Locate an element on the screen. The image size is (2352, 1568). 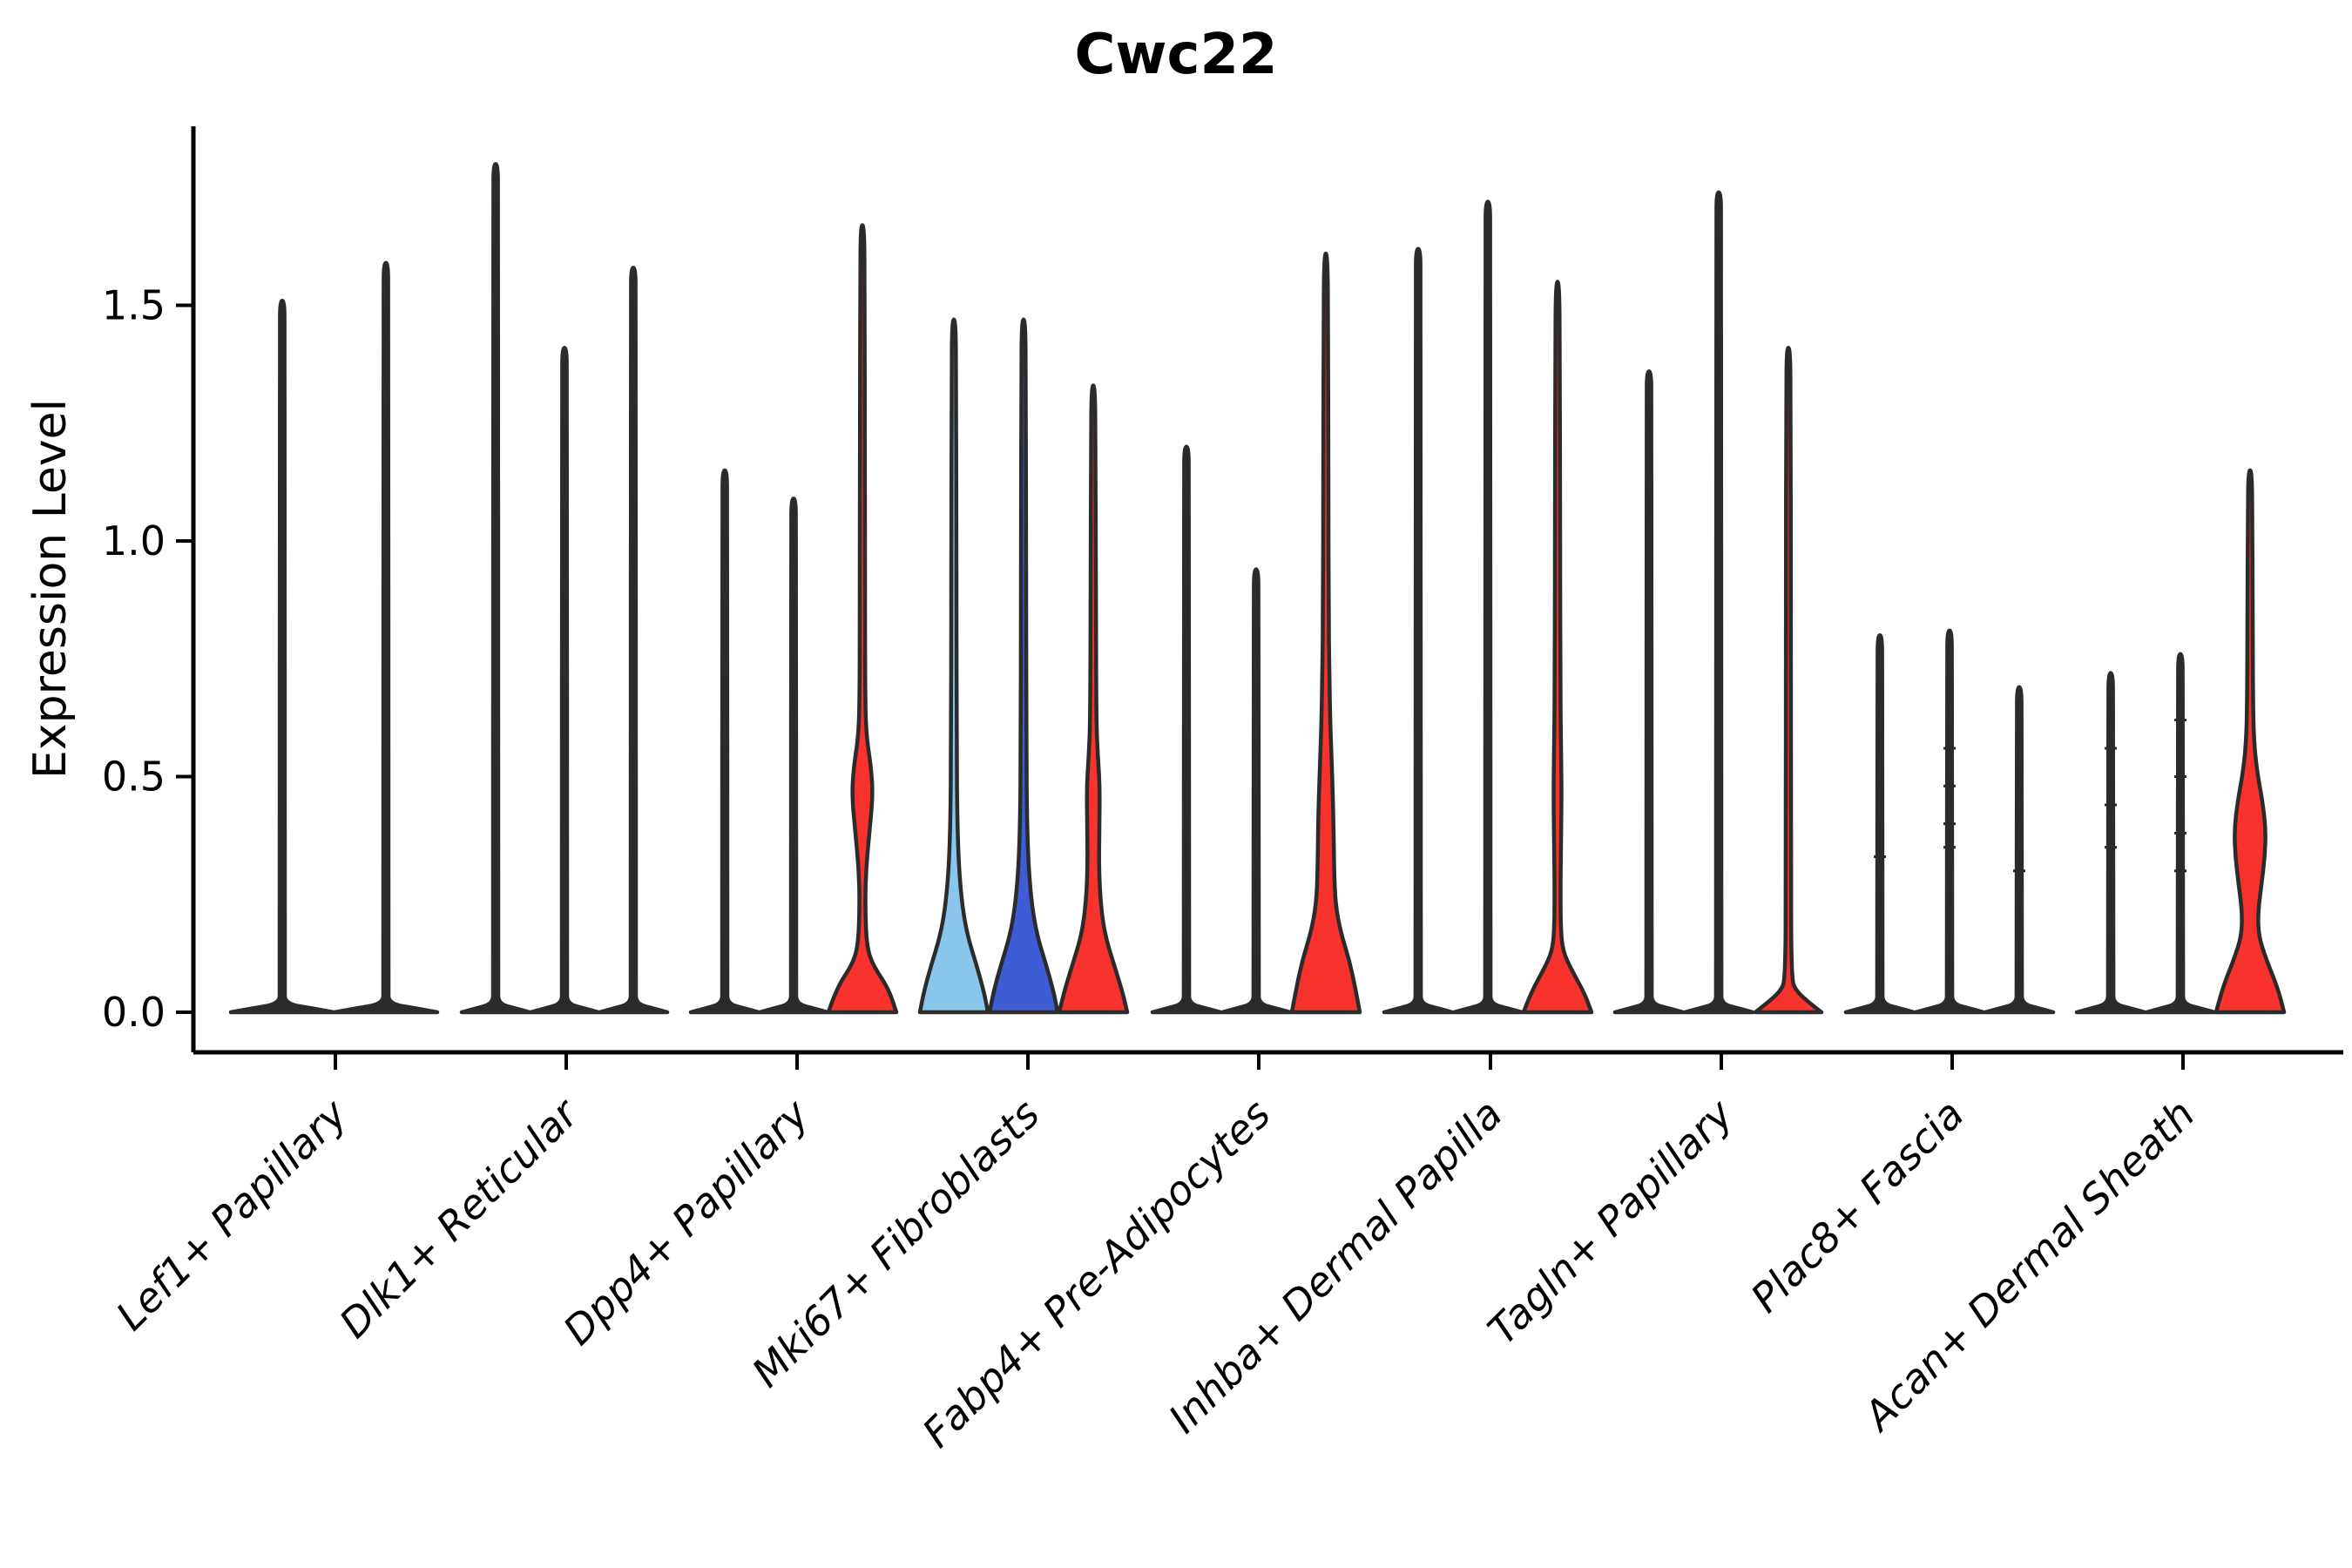
x-tick-label-tagln-papillary: Tagln+ Papillary is located at coordinates (1610, 1222).